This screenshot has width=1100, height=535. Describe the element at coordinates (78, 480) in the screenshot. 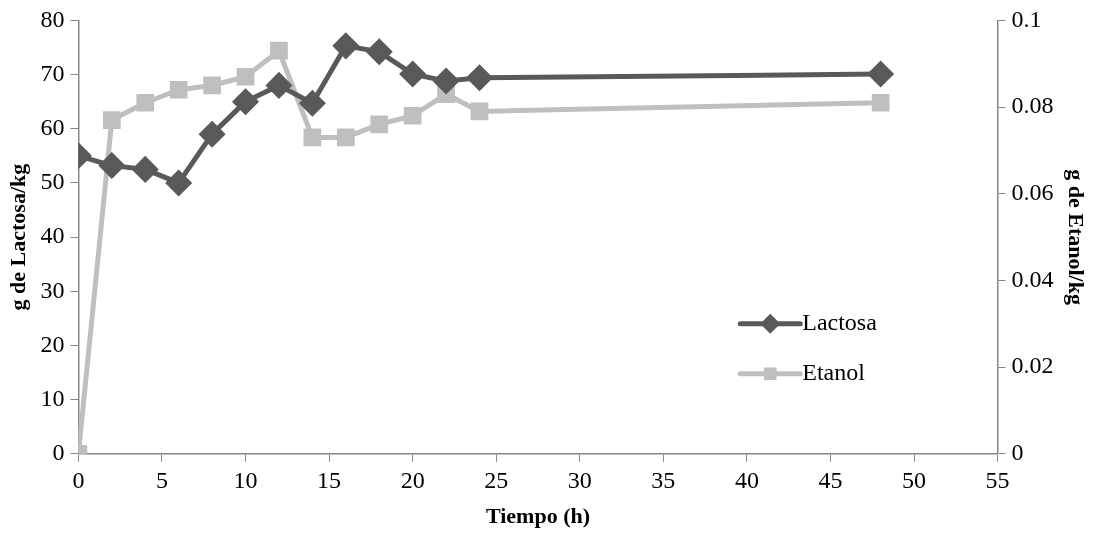

I see `x-tick-label: 0` at that location.